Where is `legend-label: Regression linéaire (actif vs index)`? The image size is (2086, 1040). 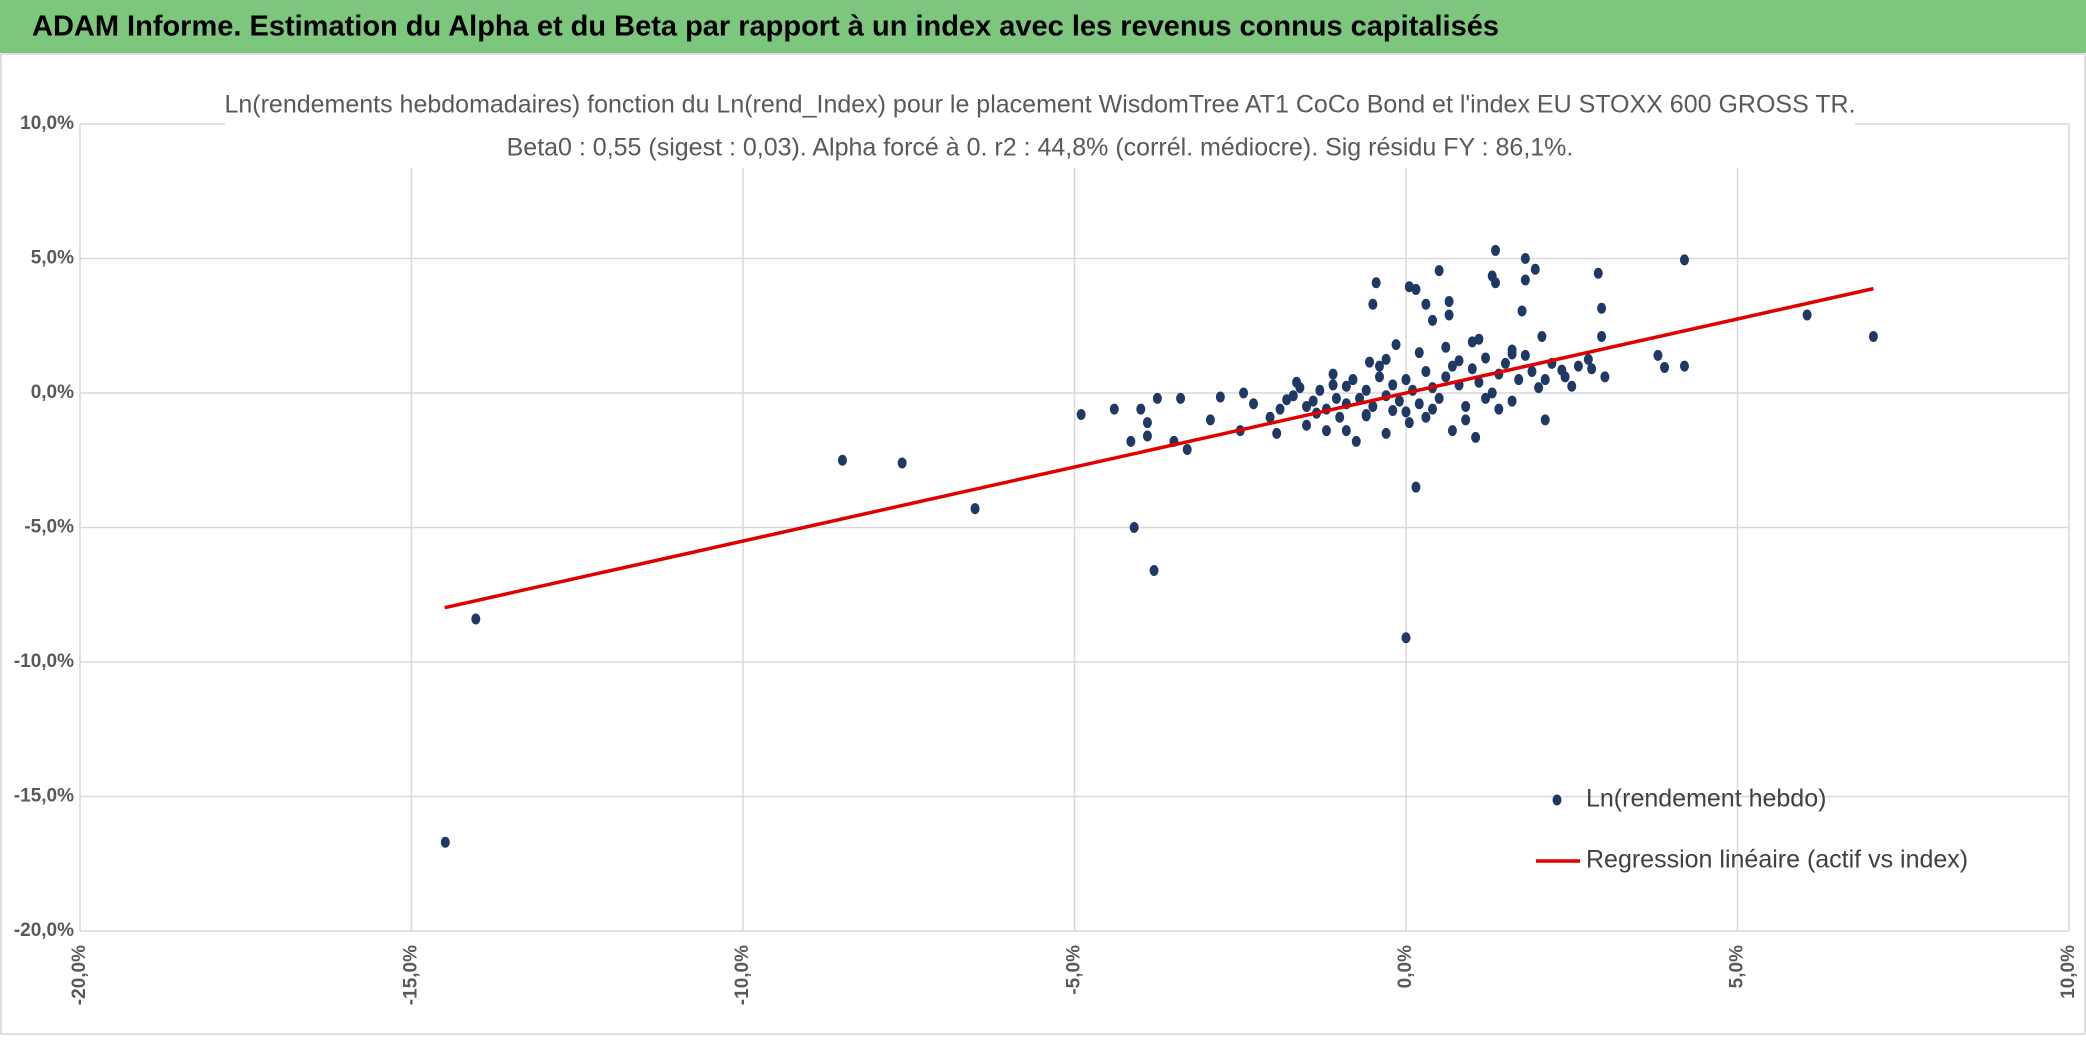
legend-label: Regression linéaire (actif vs index) is located at coordinates (1777, 860).